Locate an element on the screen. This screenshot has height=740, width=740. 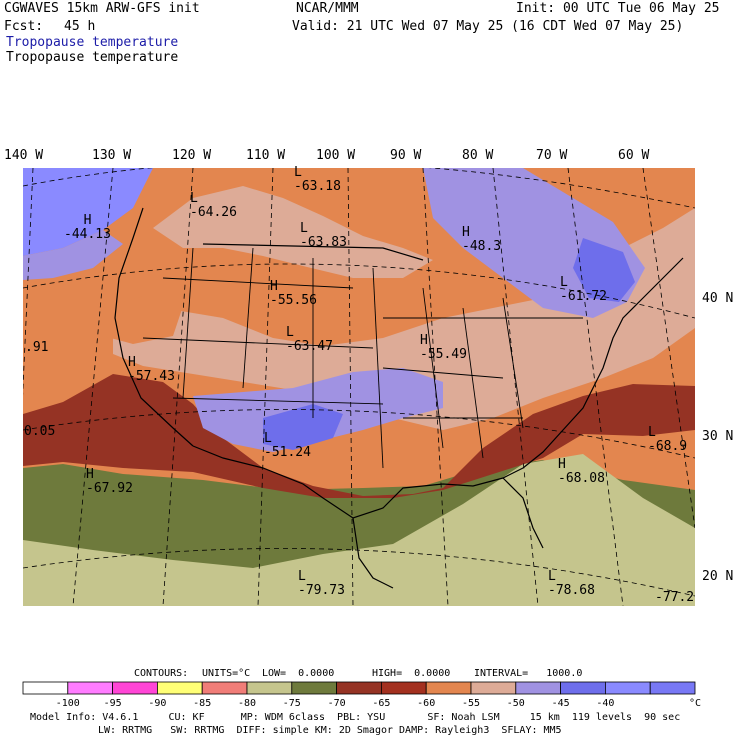
colorbar-tick: -50 is located at coordinates (516, 703).